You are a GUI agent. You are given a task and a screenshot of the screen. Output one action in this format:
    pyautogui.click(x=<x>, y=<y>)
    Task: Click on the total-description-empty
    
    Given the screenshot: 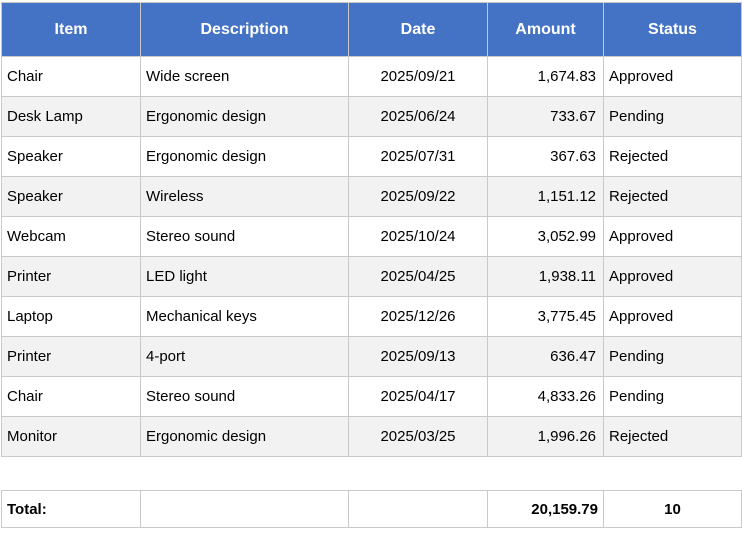 What is the action you would take?
    pyautogui.click(x=244, y=509)
    